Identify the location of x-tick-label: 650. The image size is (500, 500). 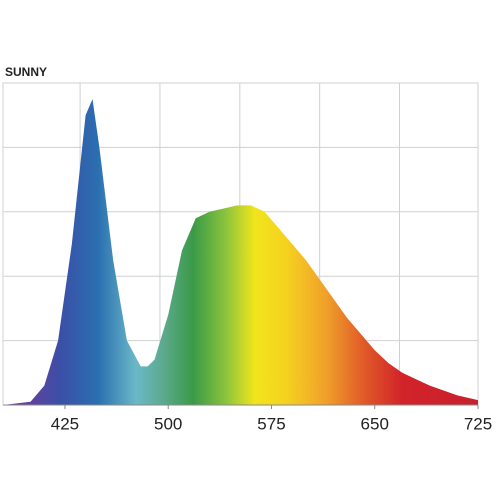
(375, 423).